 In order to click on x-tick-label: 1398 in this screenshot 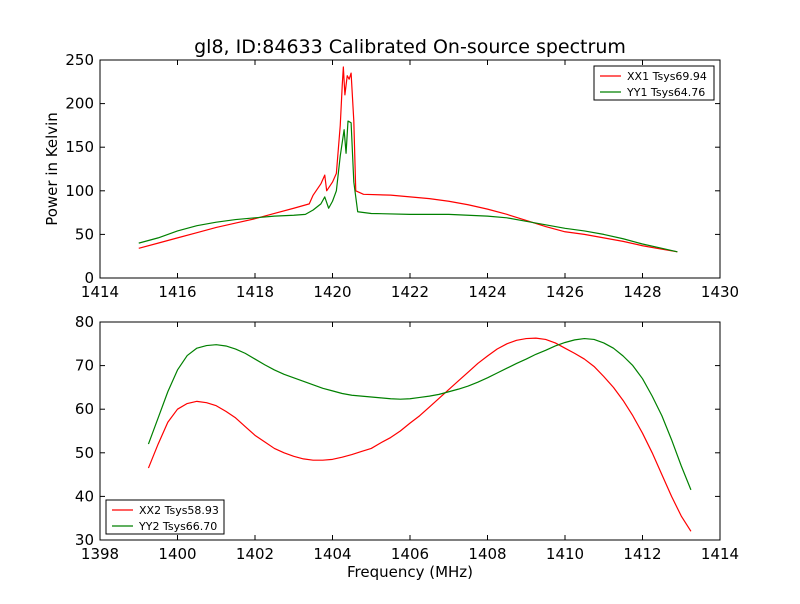, I will do `click(100, 554)`.